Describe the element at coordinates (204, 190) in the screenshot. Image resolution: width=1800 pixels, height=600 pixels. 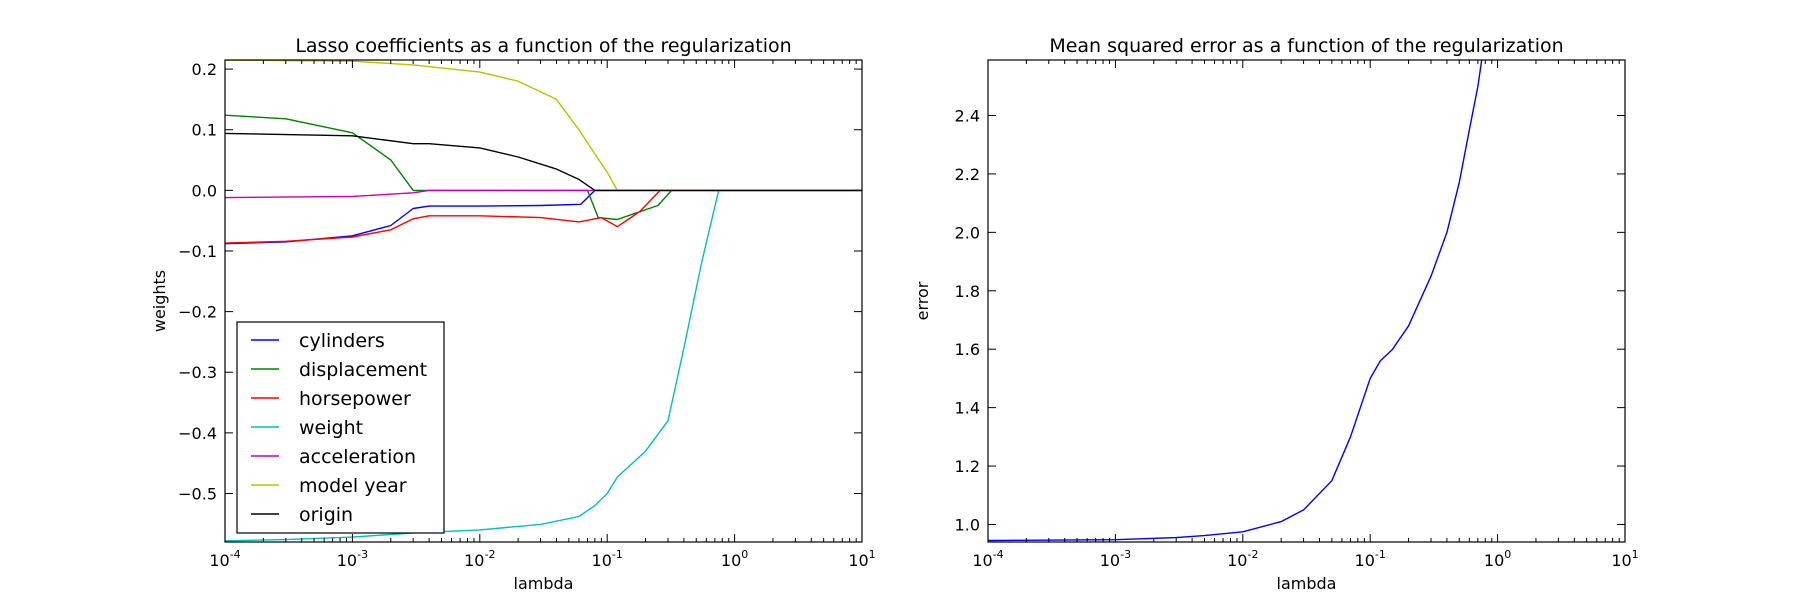
I see `y-tick-label: 0.0` at that location.